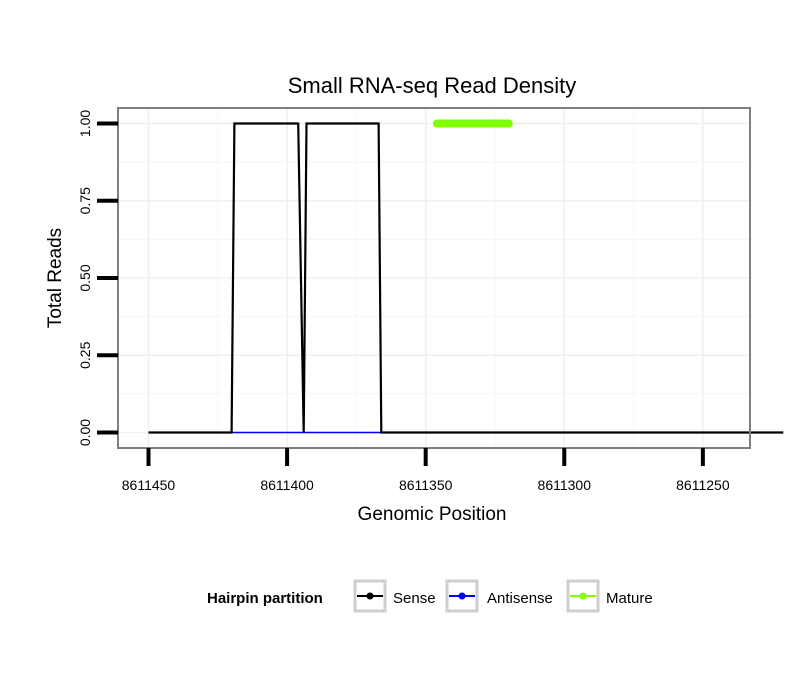  Describe the element at coordinates (85, 354) in the screenshot. I see `y-tick-label: 0.25` at that location.